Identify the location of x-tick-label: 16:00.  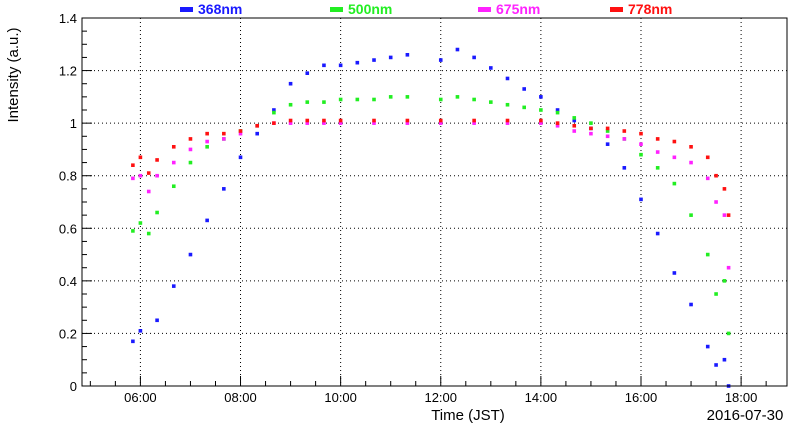
(641, 397).